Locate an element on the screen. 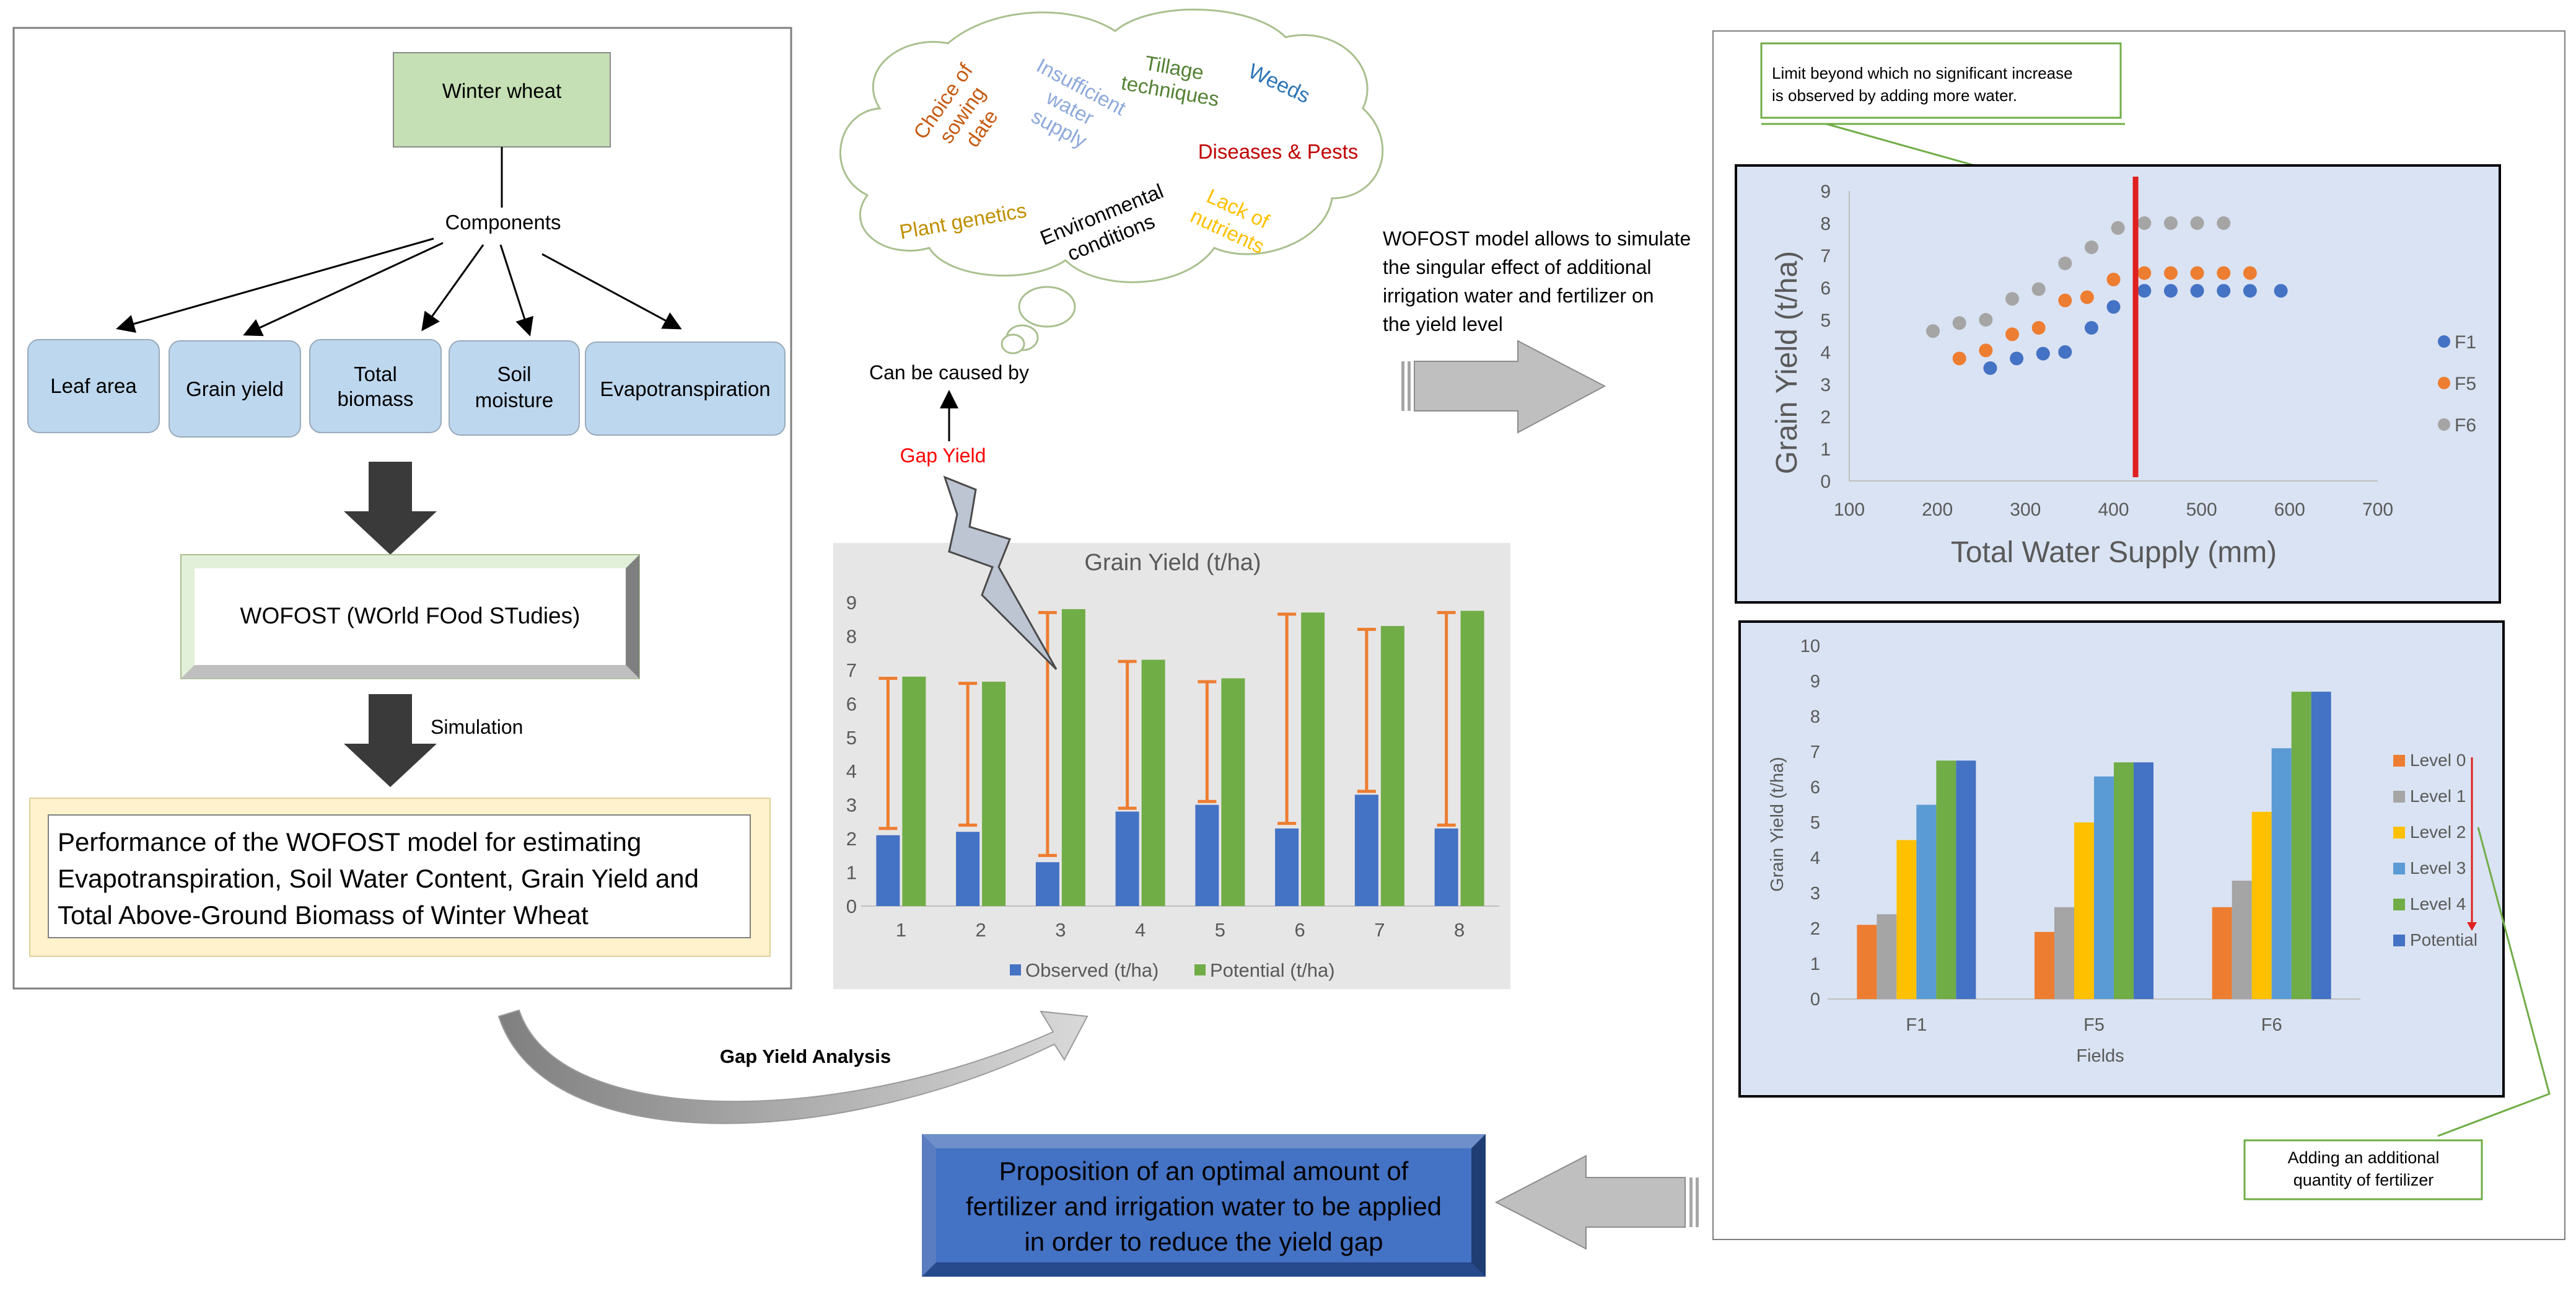 Image resolution: width=2576 pixels, height=1312 pixels. fertilizer-callout-line-2: quantity of fertilizer is located at coordinates (2363, 1180).